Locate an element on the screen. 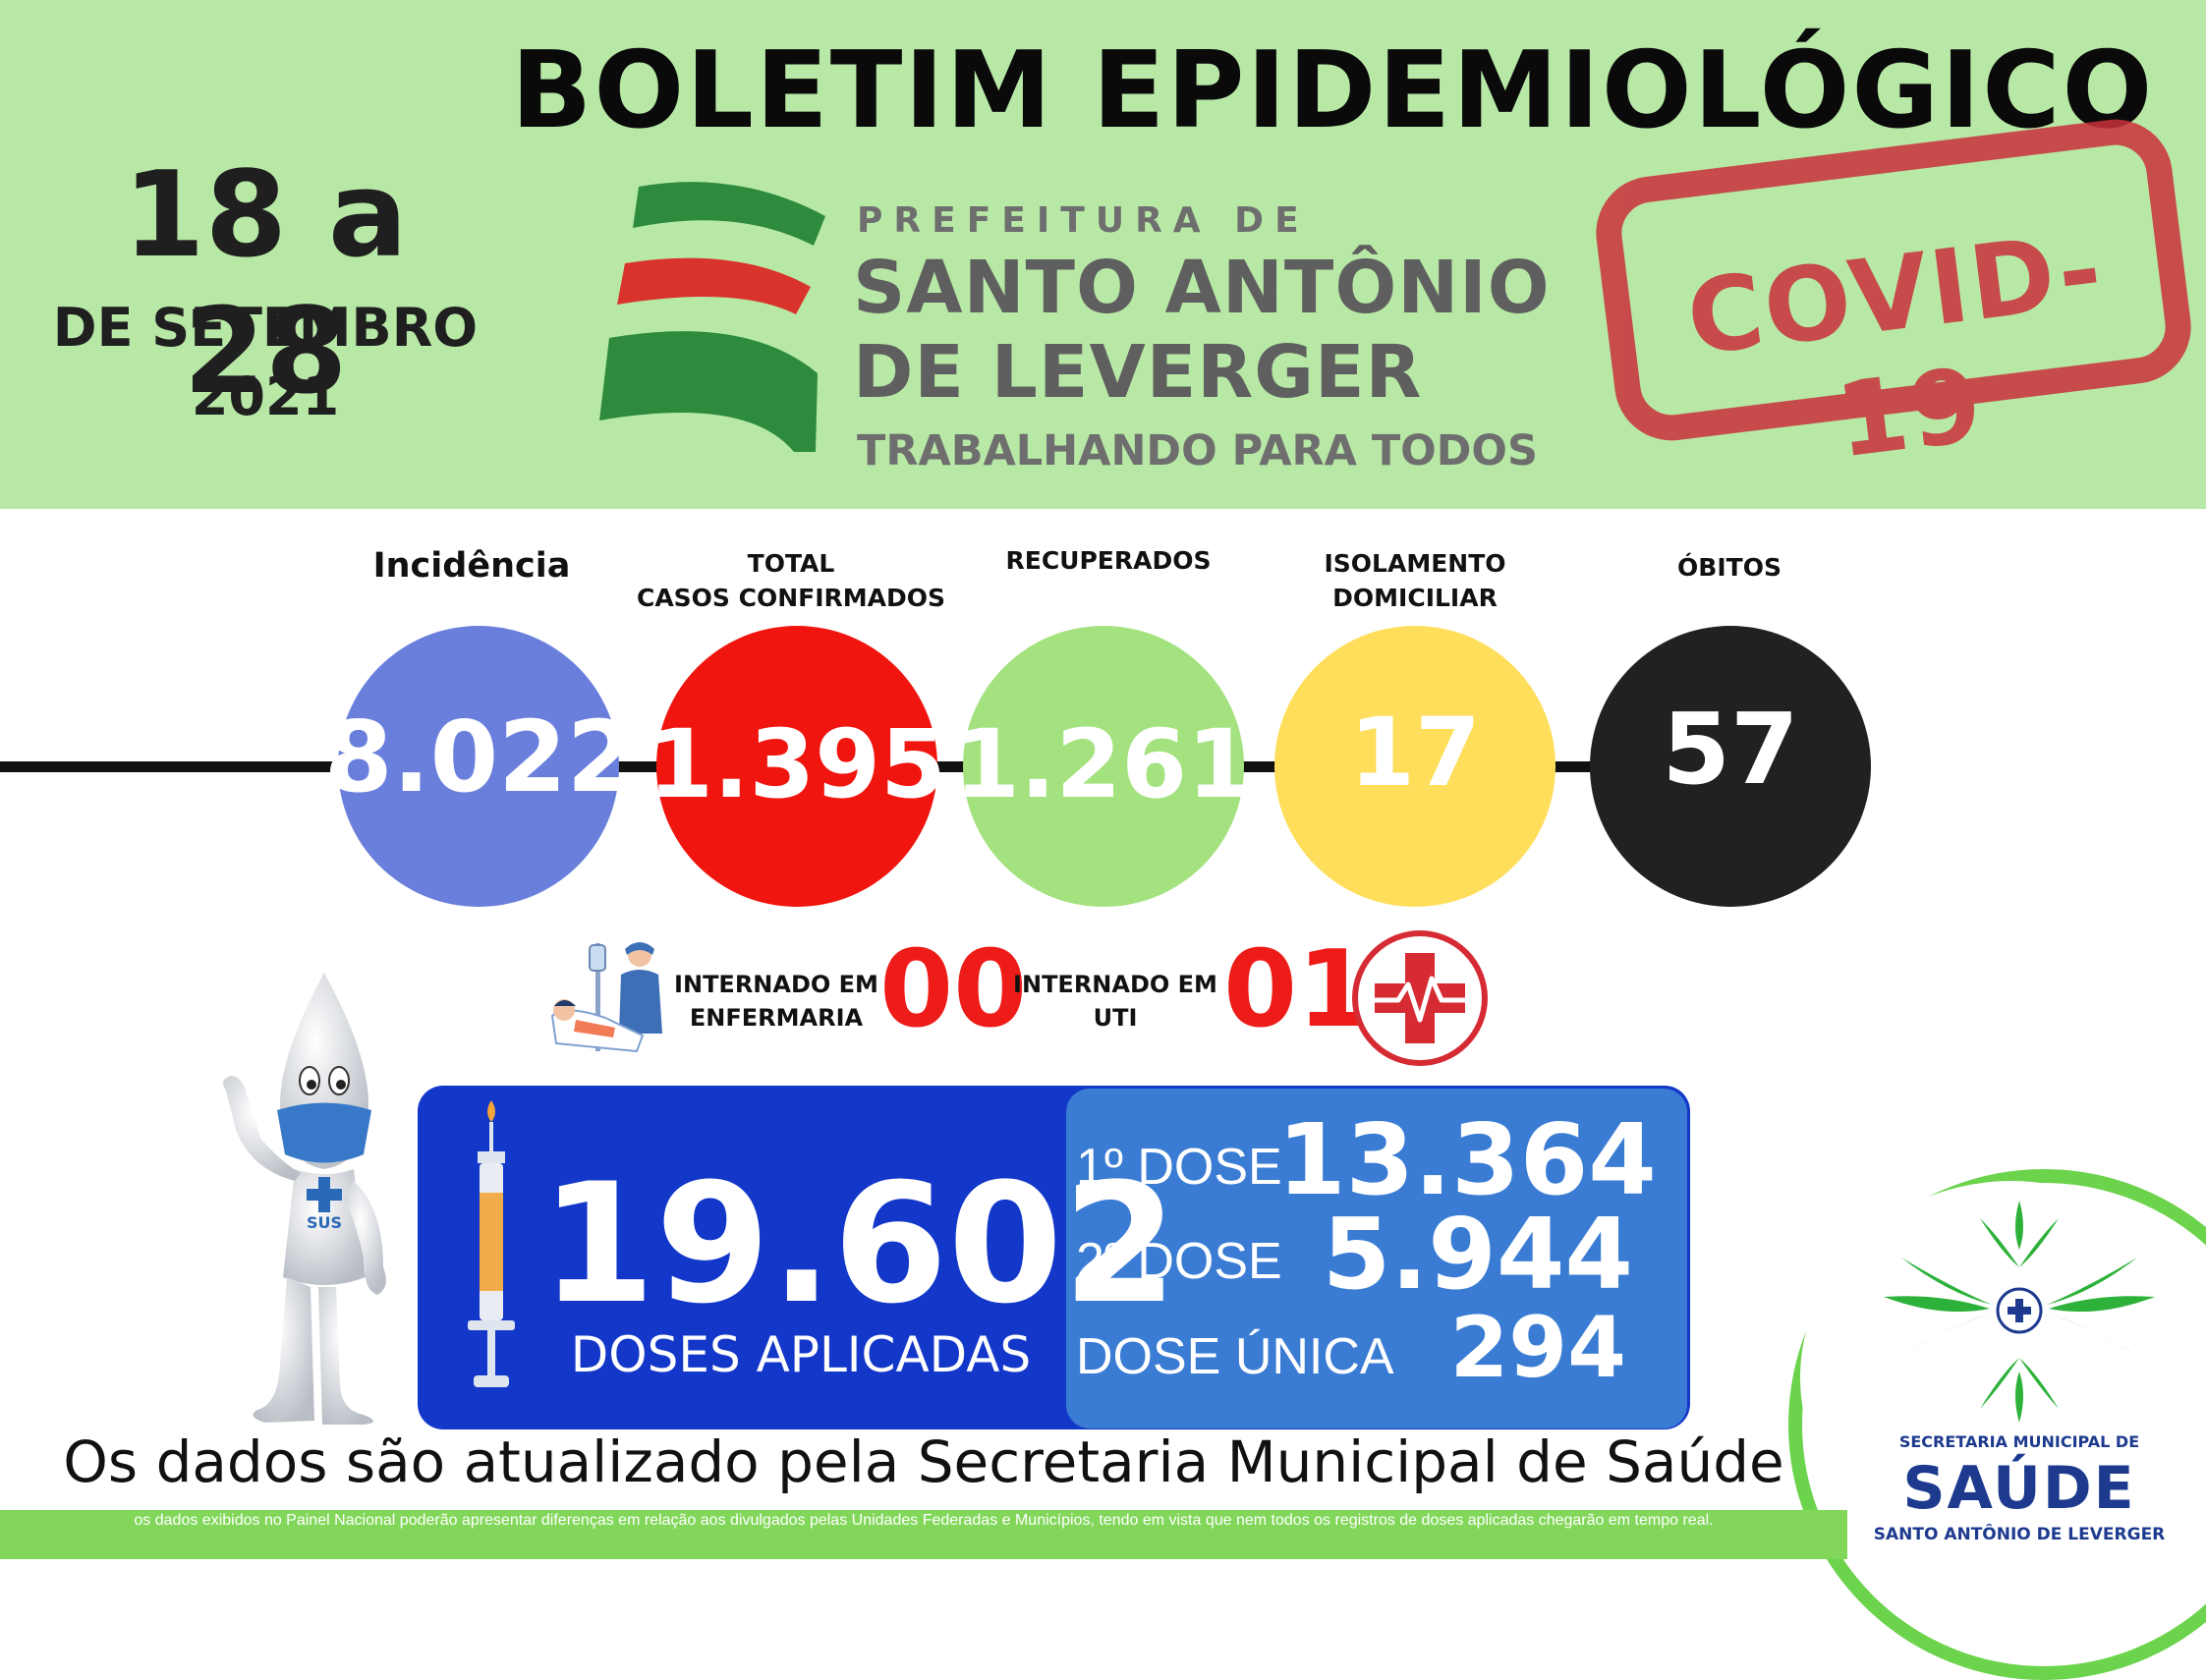 This screenshot has height=1680, width=2206. deaths-label: ÓBITOS is located at coordinates (1730, 567).